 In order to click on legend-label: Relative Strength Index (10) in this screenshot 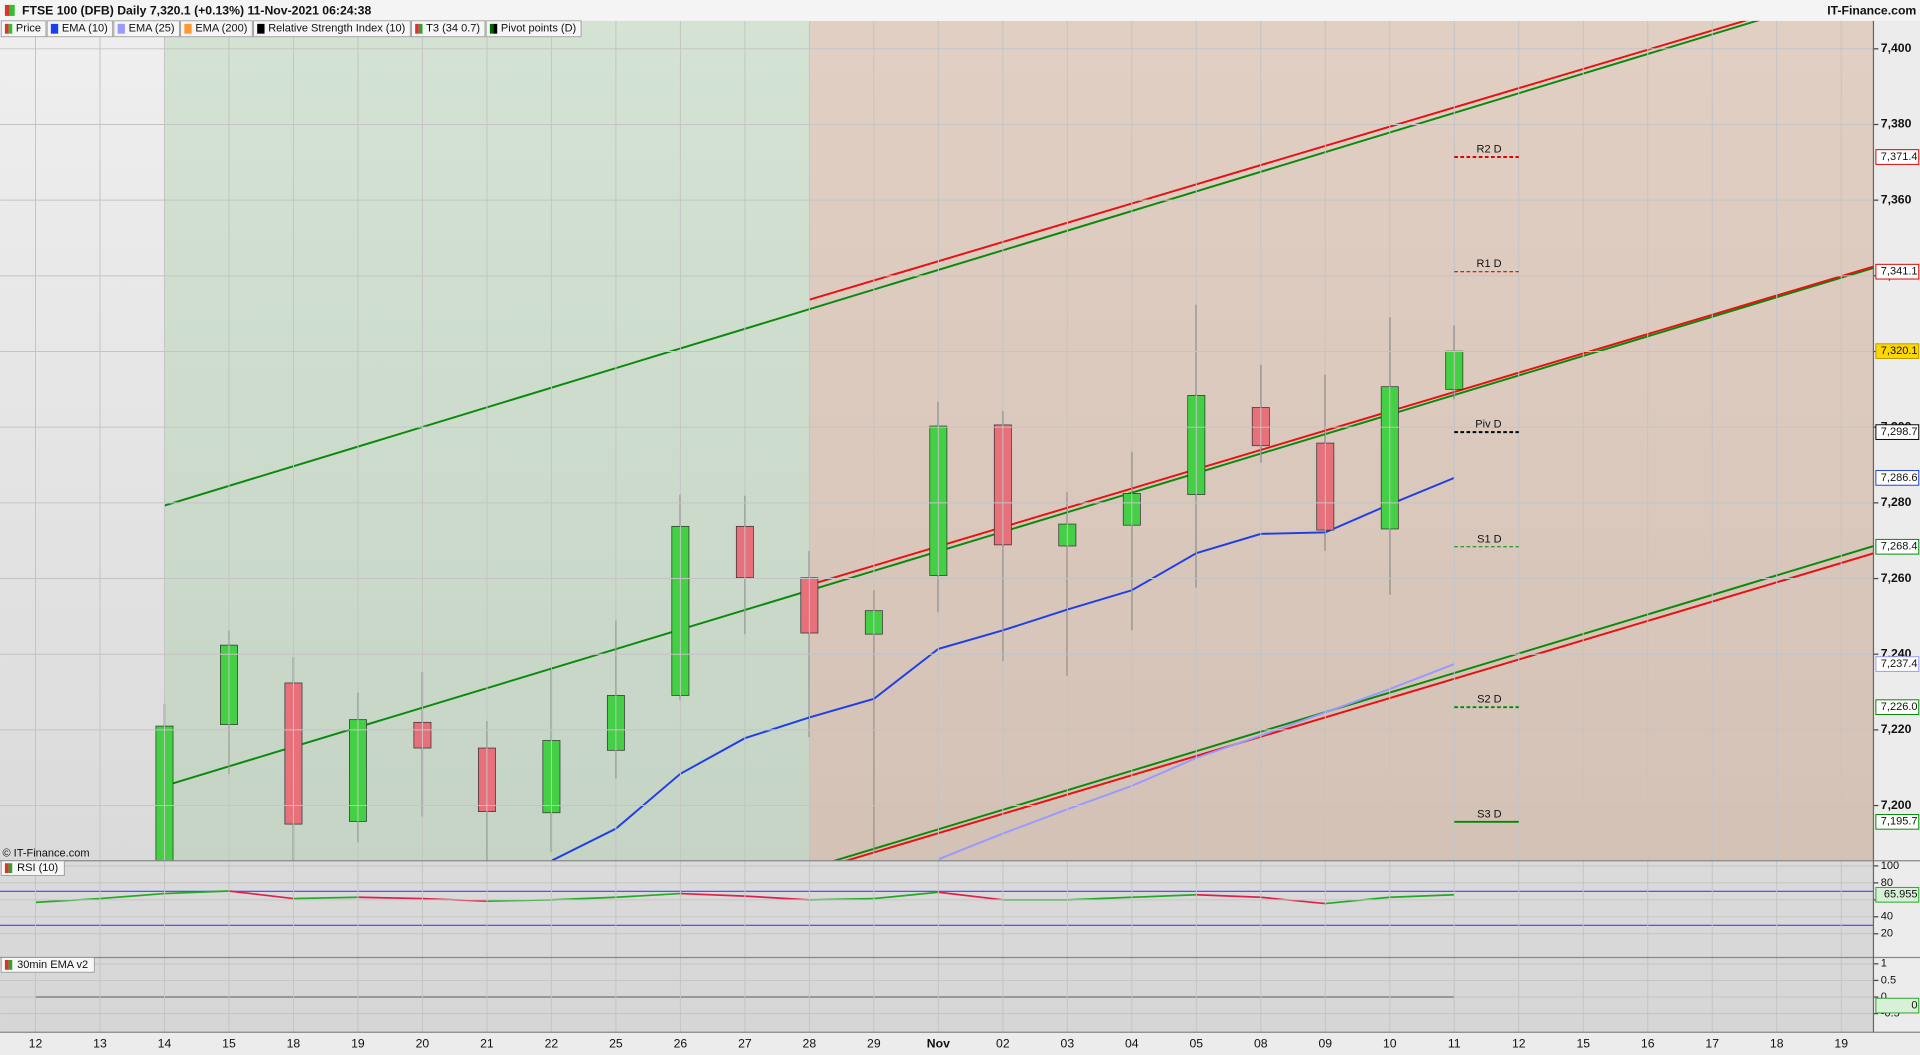, I will do `click(336, 29)`.